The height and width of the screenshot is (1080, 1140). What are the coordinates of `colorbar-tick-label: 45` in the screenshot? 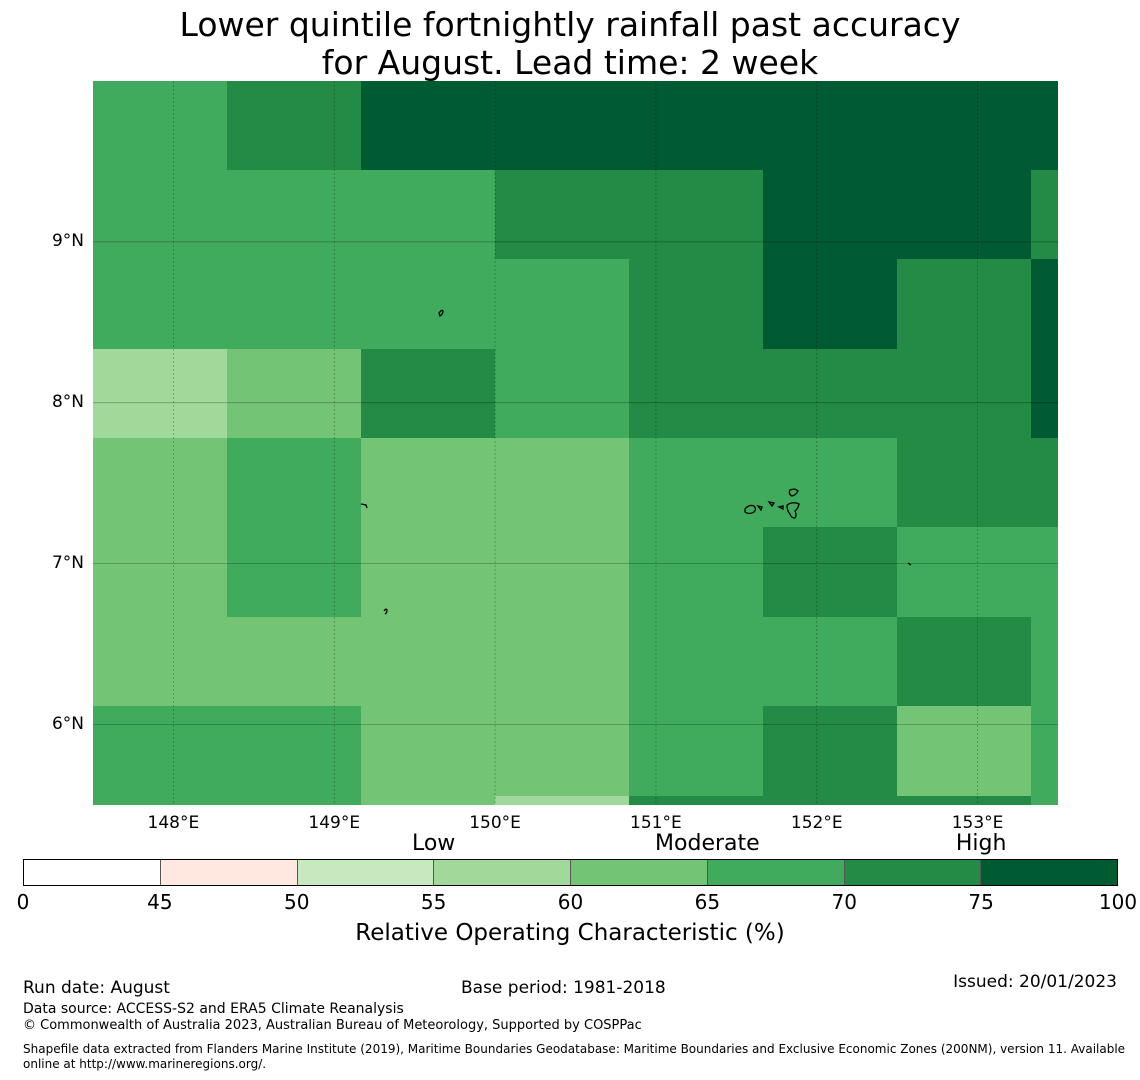 It's located at (160, 902).